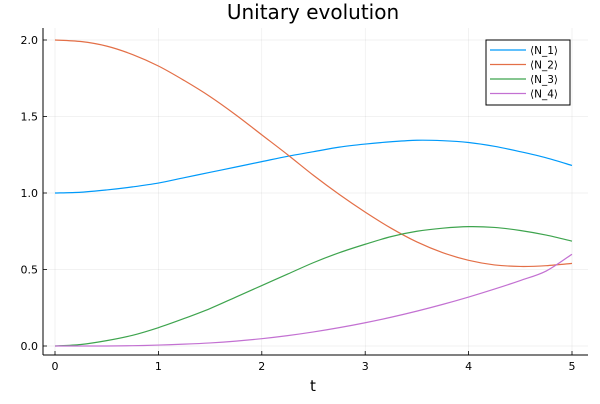 The image size is (600, 404). I want to click on legend-label-2: ⟨N_2⟩, so click(544, 66).